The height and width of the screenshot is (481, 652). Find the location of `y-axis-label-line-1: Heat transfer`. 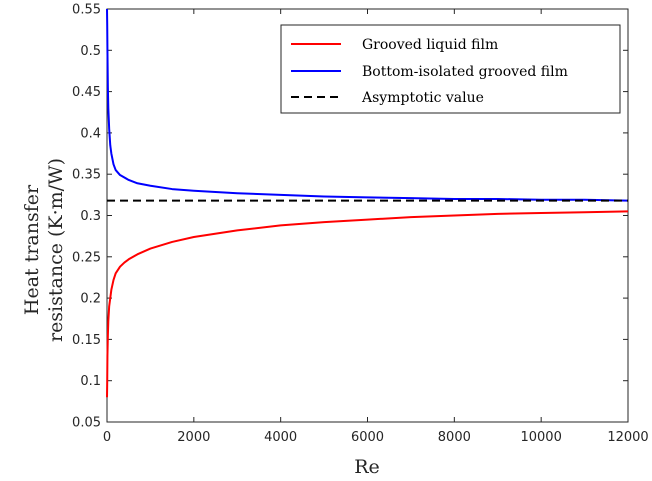

y-axis-label-line-1: Heat transfer is located at coordinates (32, 249).